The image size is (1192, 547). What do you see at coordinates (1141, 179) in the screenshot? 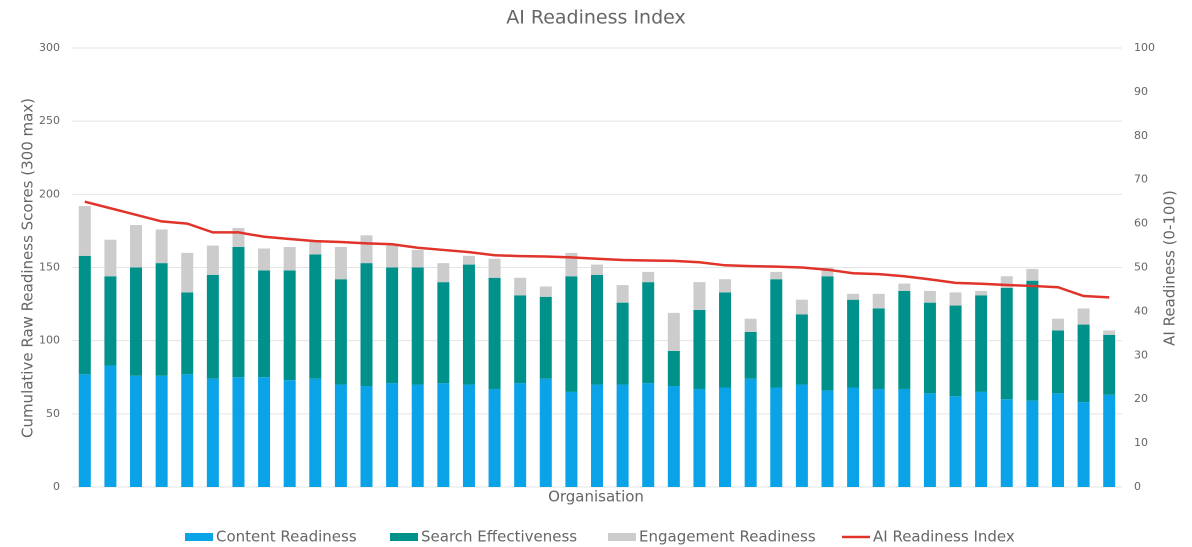
I see `y2-tick-label: 70` at bounding box center [1141, 179].